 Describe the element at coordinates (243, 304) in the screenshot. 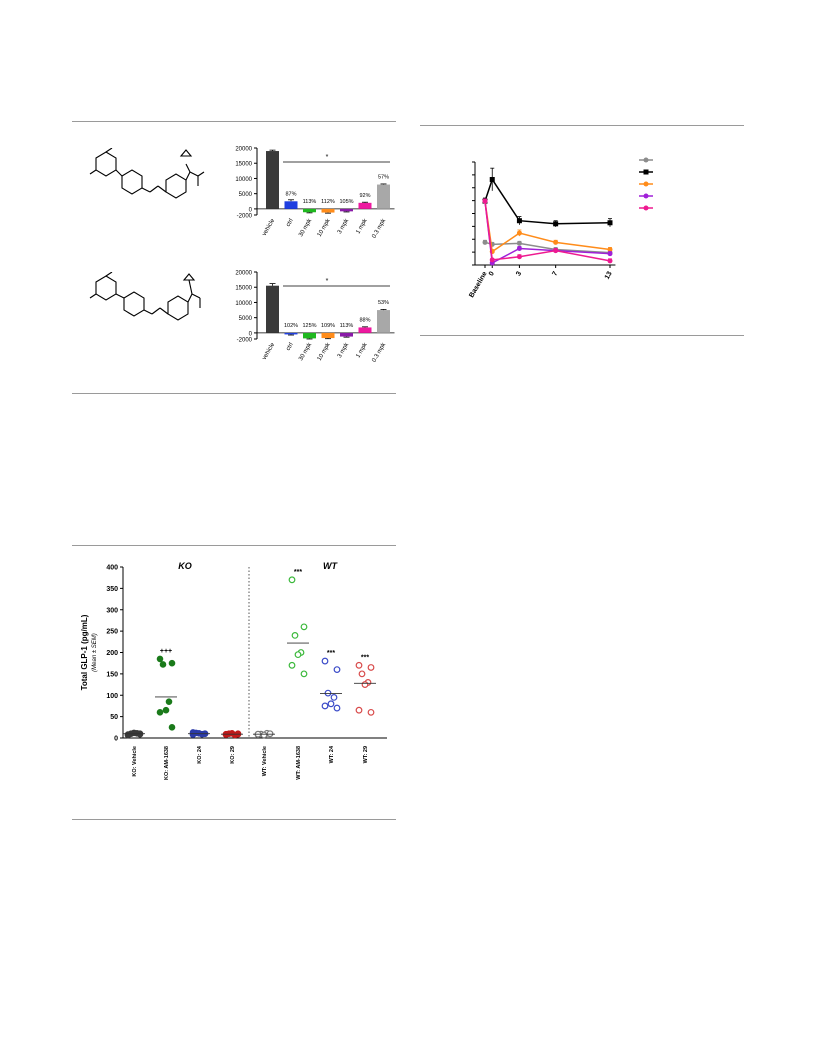

I see `y-tick-label: 10000` at that location.